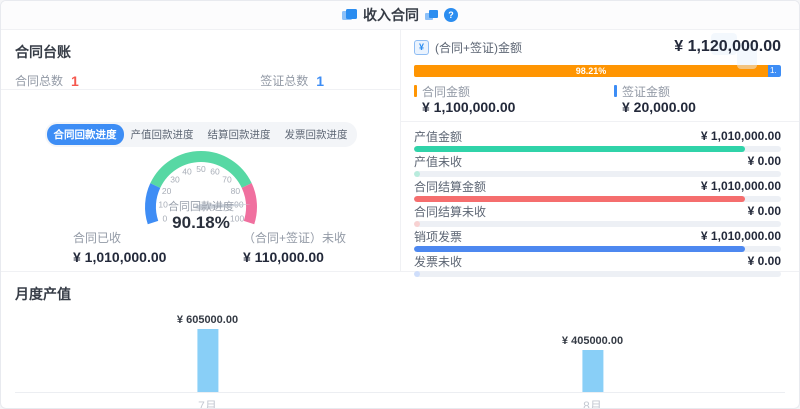 The image size is (800, 409). I want to click on contract-total-label: 合同总数, so click(39, 81).